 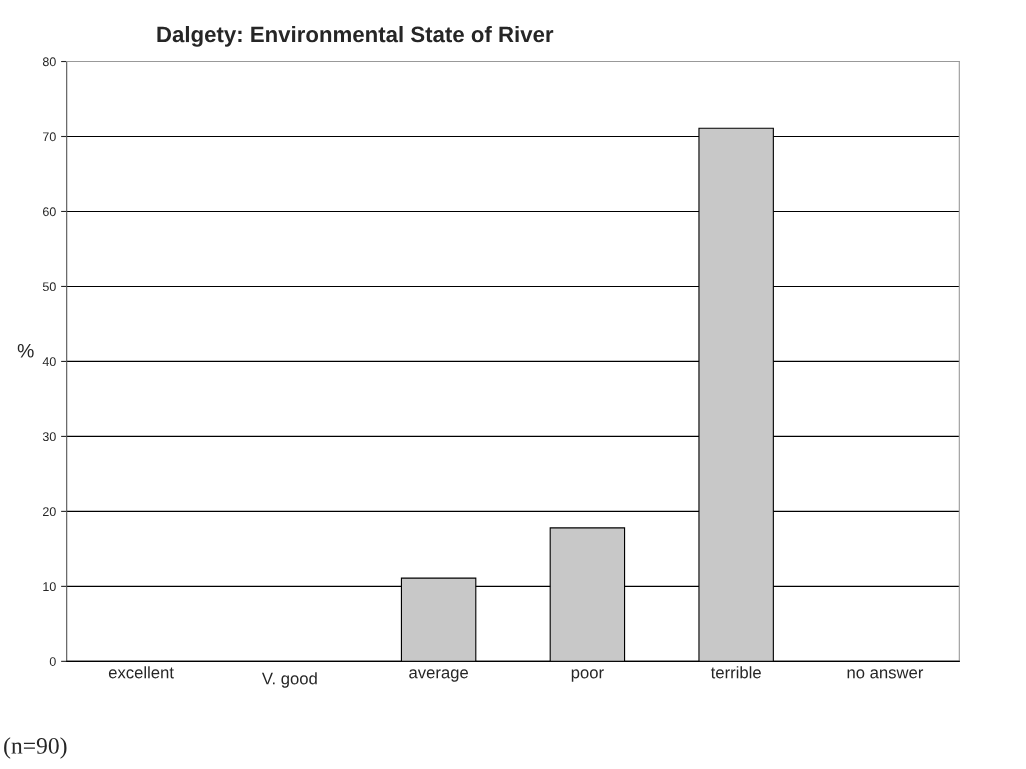 I want to click on x-tick-label: terrible, so click(x=735, y=672).